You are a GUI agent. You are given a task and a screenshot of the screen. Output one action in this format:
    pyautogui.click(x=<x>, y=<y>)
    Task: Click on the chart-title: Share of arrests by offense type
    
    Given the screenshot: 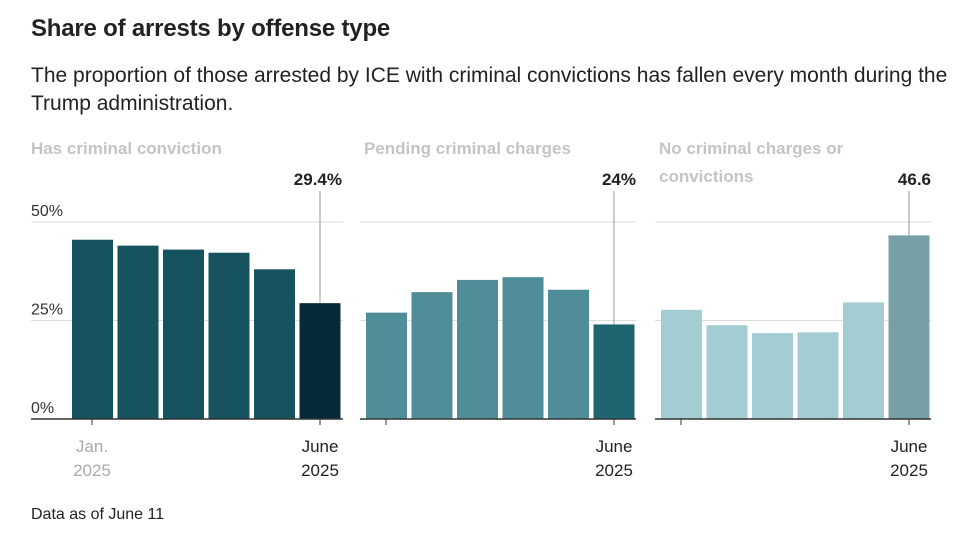 What is the action you would take?
    pyautogui.click(x=211, y=28)
    